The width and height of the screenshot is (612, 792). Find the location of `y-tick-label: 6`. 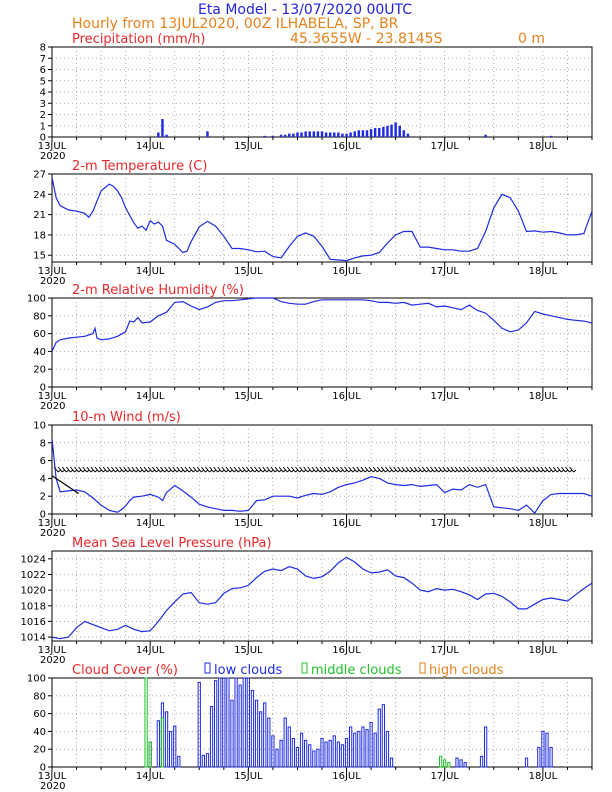

y-tick-label: 6 is located at coordinates (43, 70).